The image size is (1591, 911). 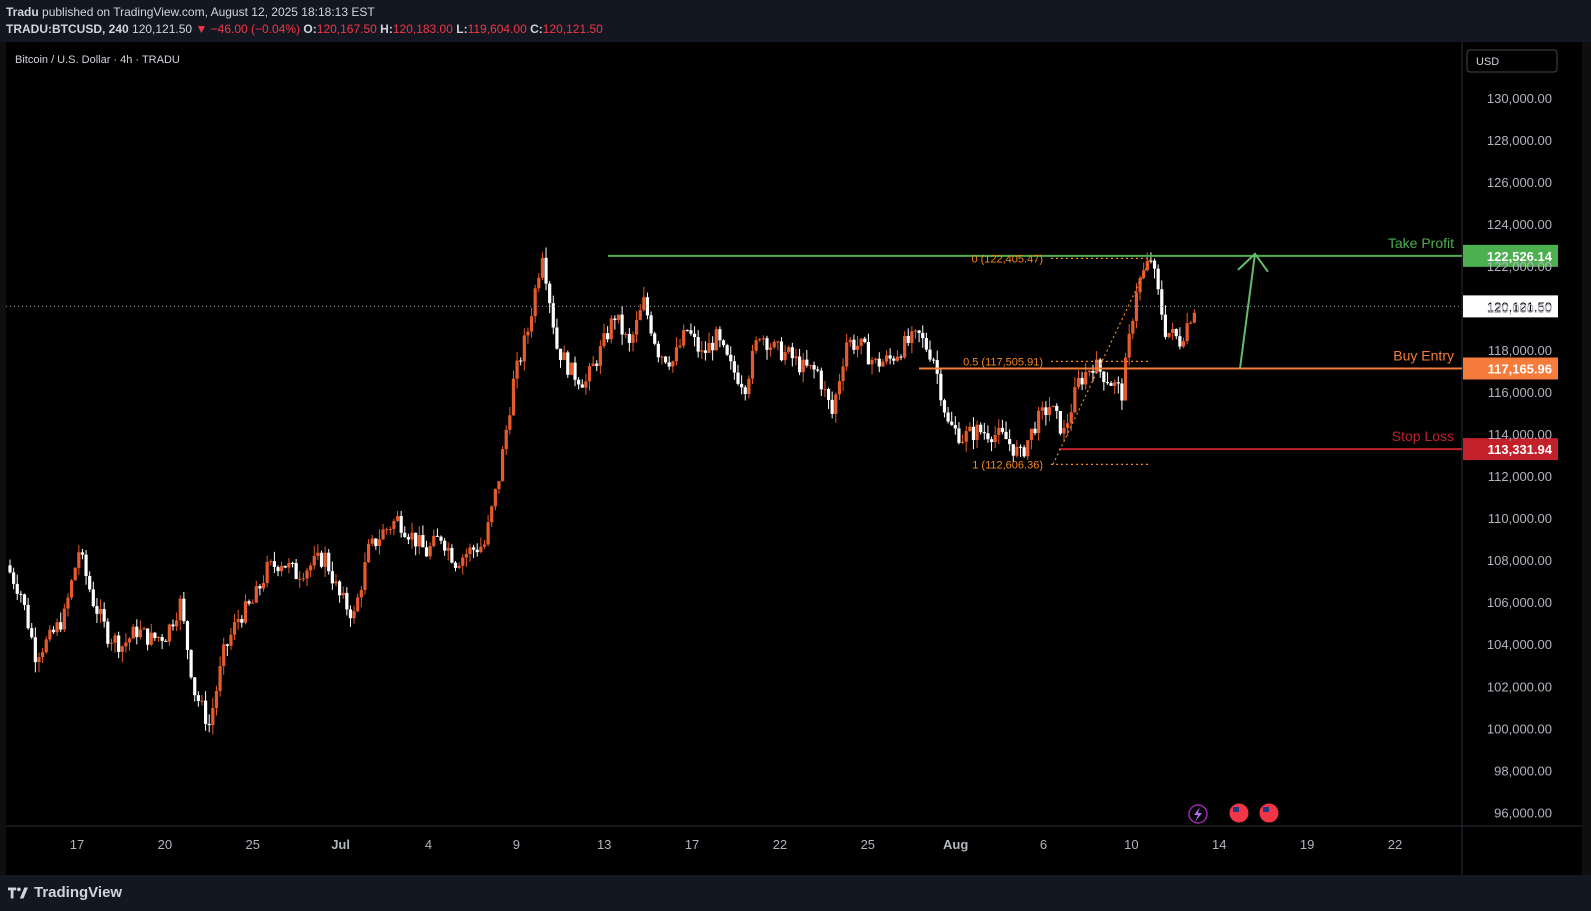 What do you see at coordinates (22, 12) in the screenshot?
I see `publisher-name: Tradu` at bounding box center [22, 12].